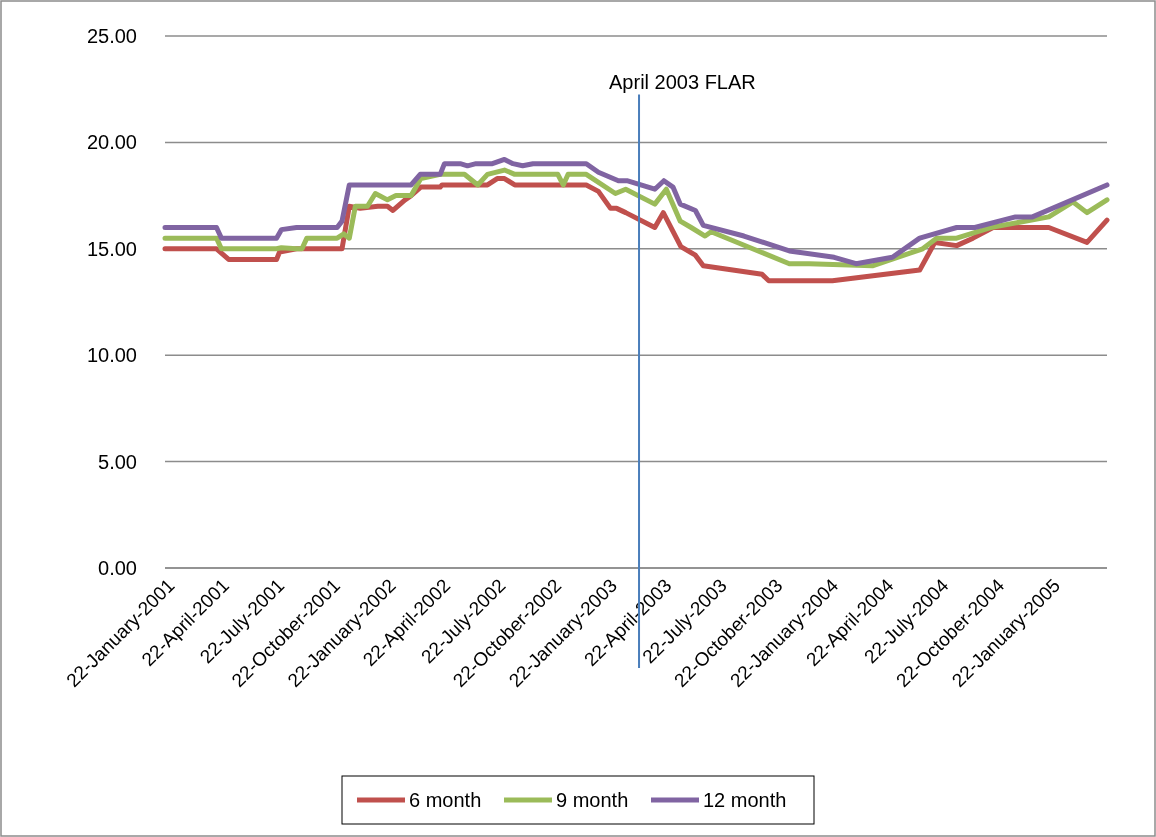 The width and height of the screenshot is (1156, 837). I want to click on legend-label: 12 month, so click(745, 800).